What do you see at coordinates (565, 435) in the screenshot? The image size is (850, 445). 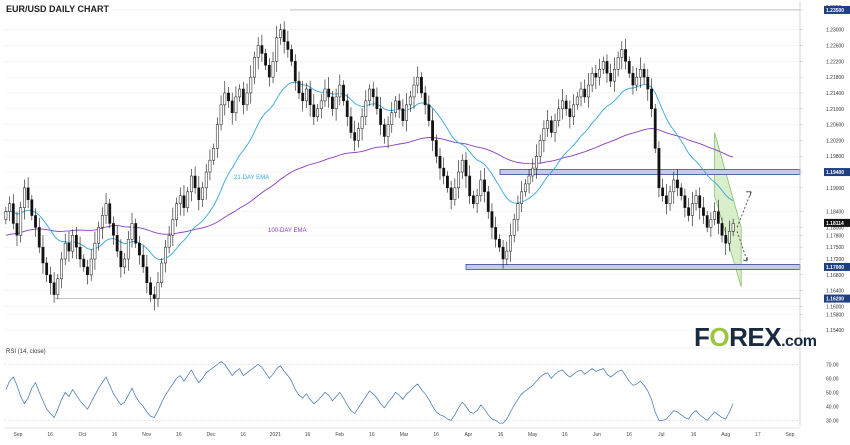 I see `date-tick-label: 16` at bounding box center [565, 435].